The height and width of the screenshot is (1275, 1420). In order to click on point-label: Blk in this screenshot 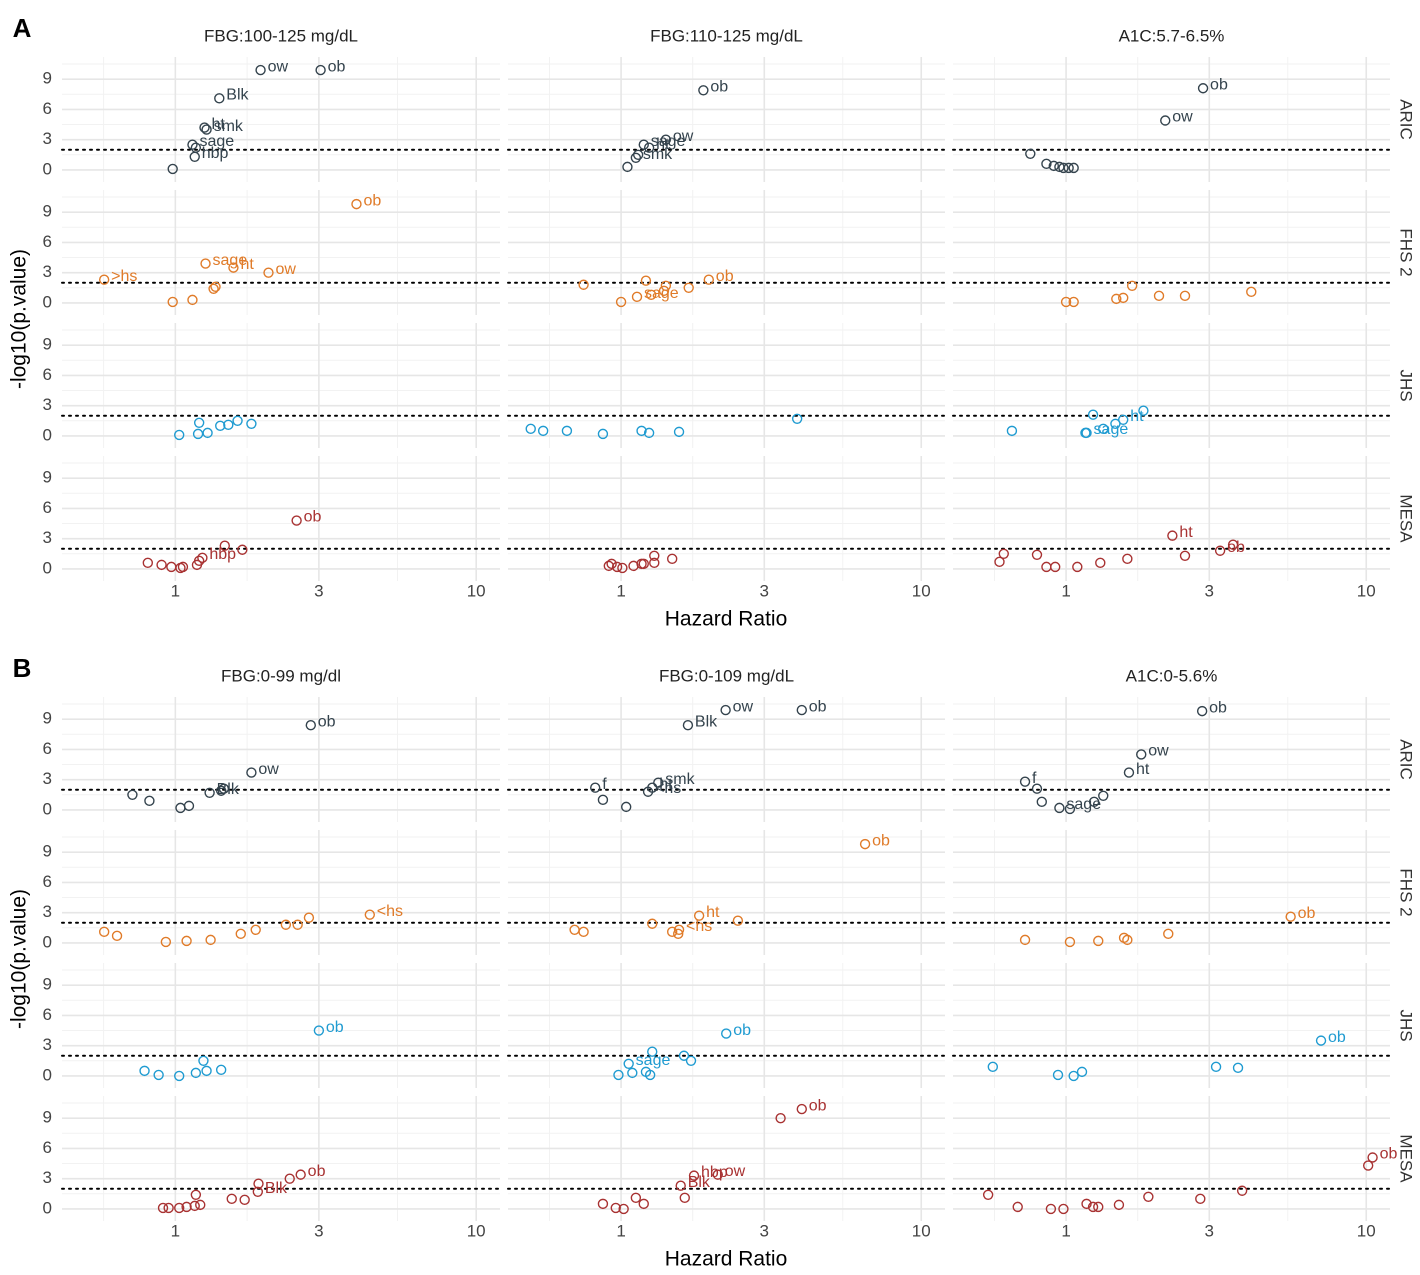, I will do `click(706, 721)`.